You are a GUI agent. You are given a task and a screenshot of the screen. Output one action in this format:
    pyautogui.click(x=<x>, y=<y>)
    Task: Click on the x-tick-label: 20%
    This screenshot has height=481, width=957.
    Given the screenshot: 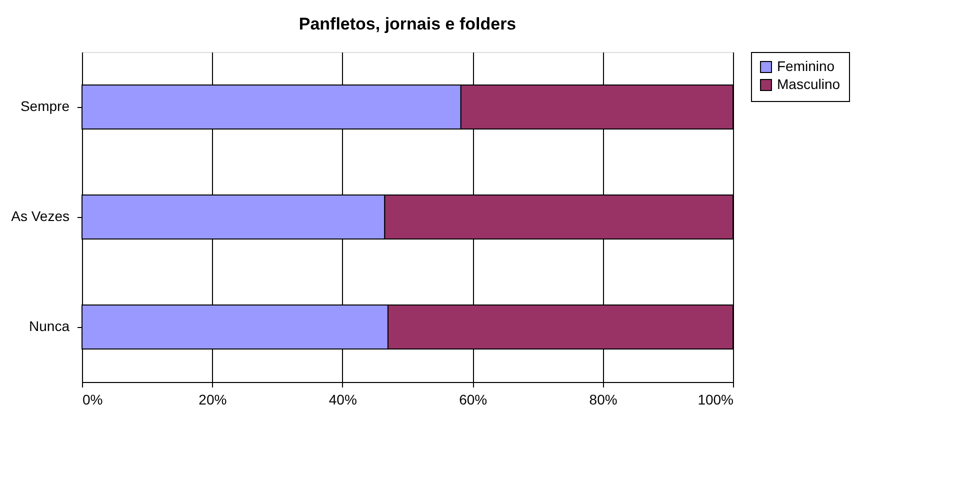 What is the action you would take?
    pyautogui.click(x=212, y=400)
    